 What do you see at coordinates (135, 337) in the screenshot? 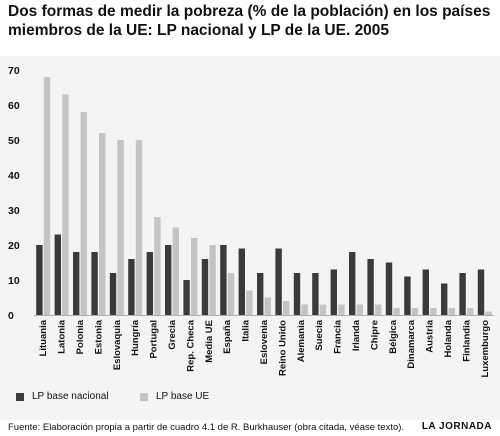
I see `x-tick-label-5: Hungría` at bounding box center [135, 337].